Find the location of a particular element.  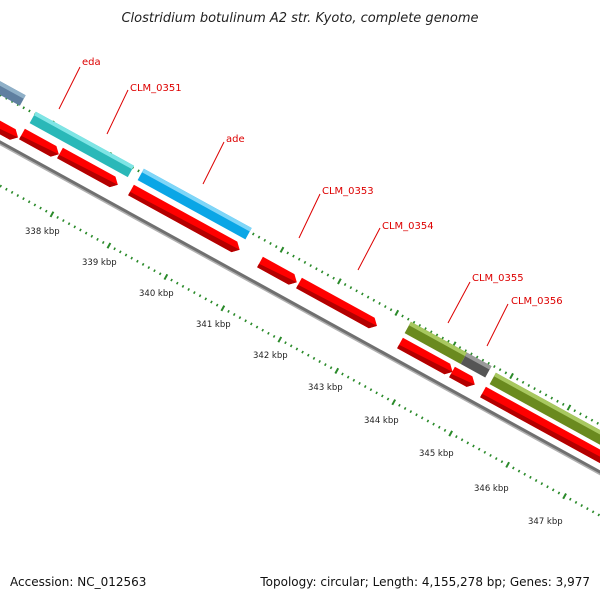

ruler-label: 346 kbp is located at coordinates (491, 489).